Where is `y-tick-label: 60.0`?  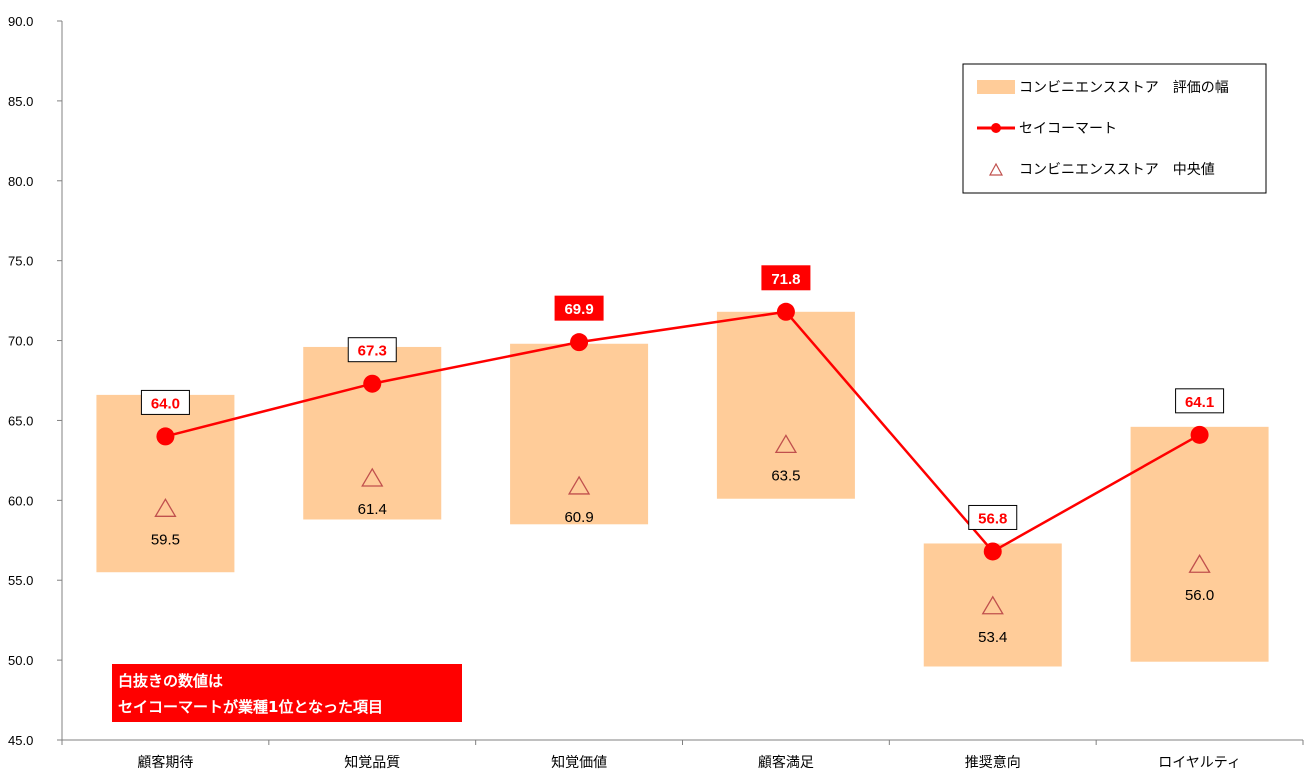 y-tick-label: 60.0 is located at coordinates (20, 500).